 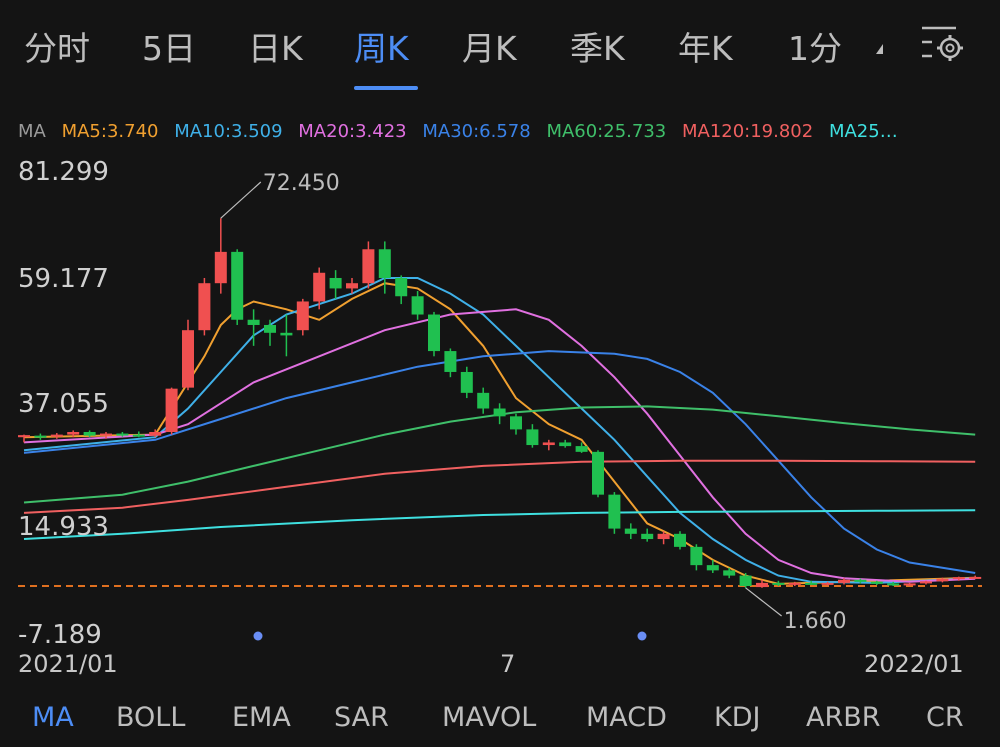 What do you see at coordinates (879, 49) in the screenshot?
I see `dropdown-triangle-icon` at bounding box center [879, 49].